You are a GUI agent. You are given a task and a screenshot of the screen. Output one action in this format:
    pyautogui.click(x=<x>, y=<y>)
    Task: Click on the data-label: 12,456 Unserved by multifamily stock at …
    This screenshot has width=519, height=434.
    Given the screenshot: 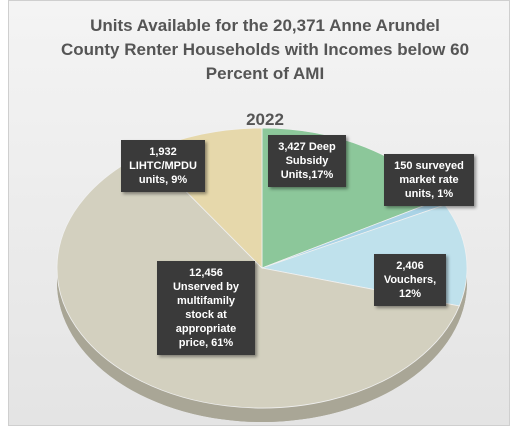 What is the action you would take?
    pyautogui.click(x=206, y=308)
    